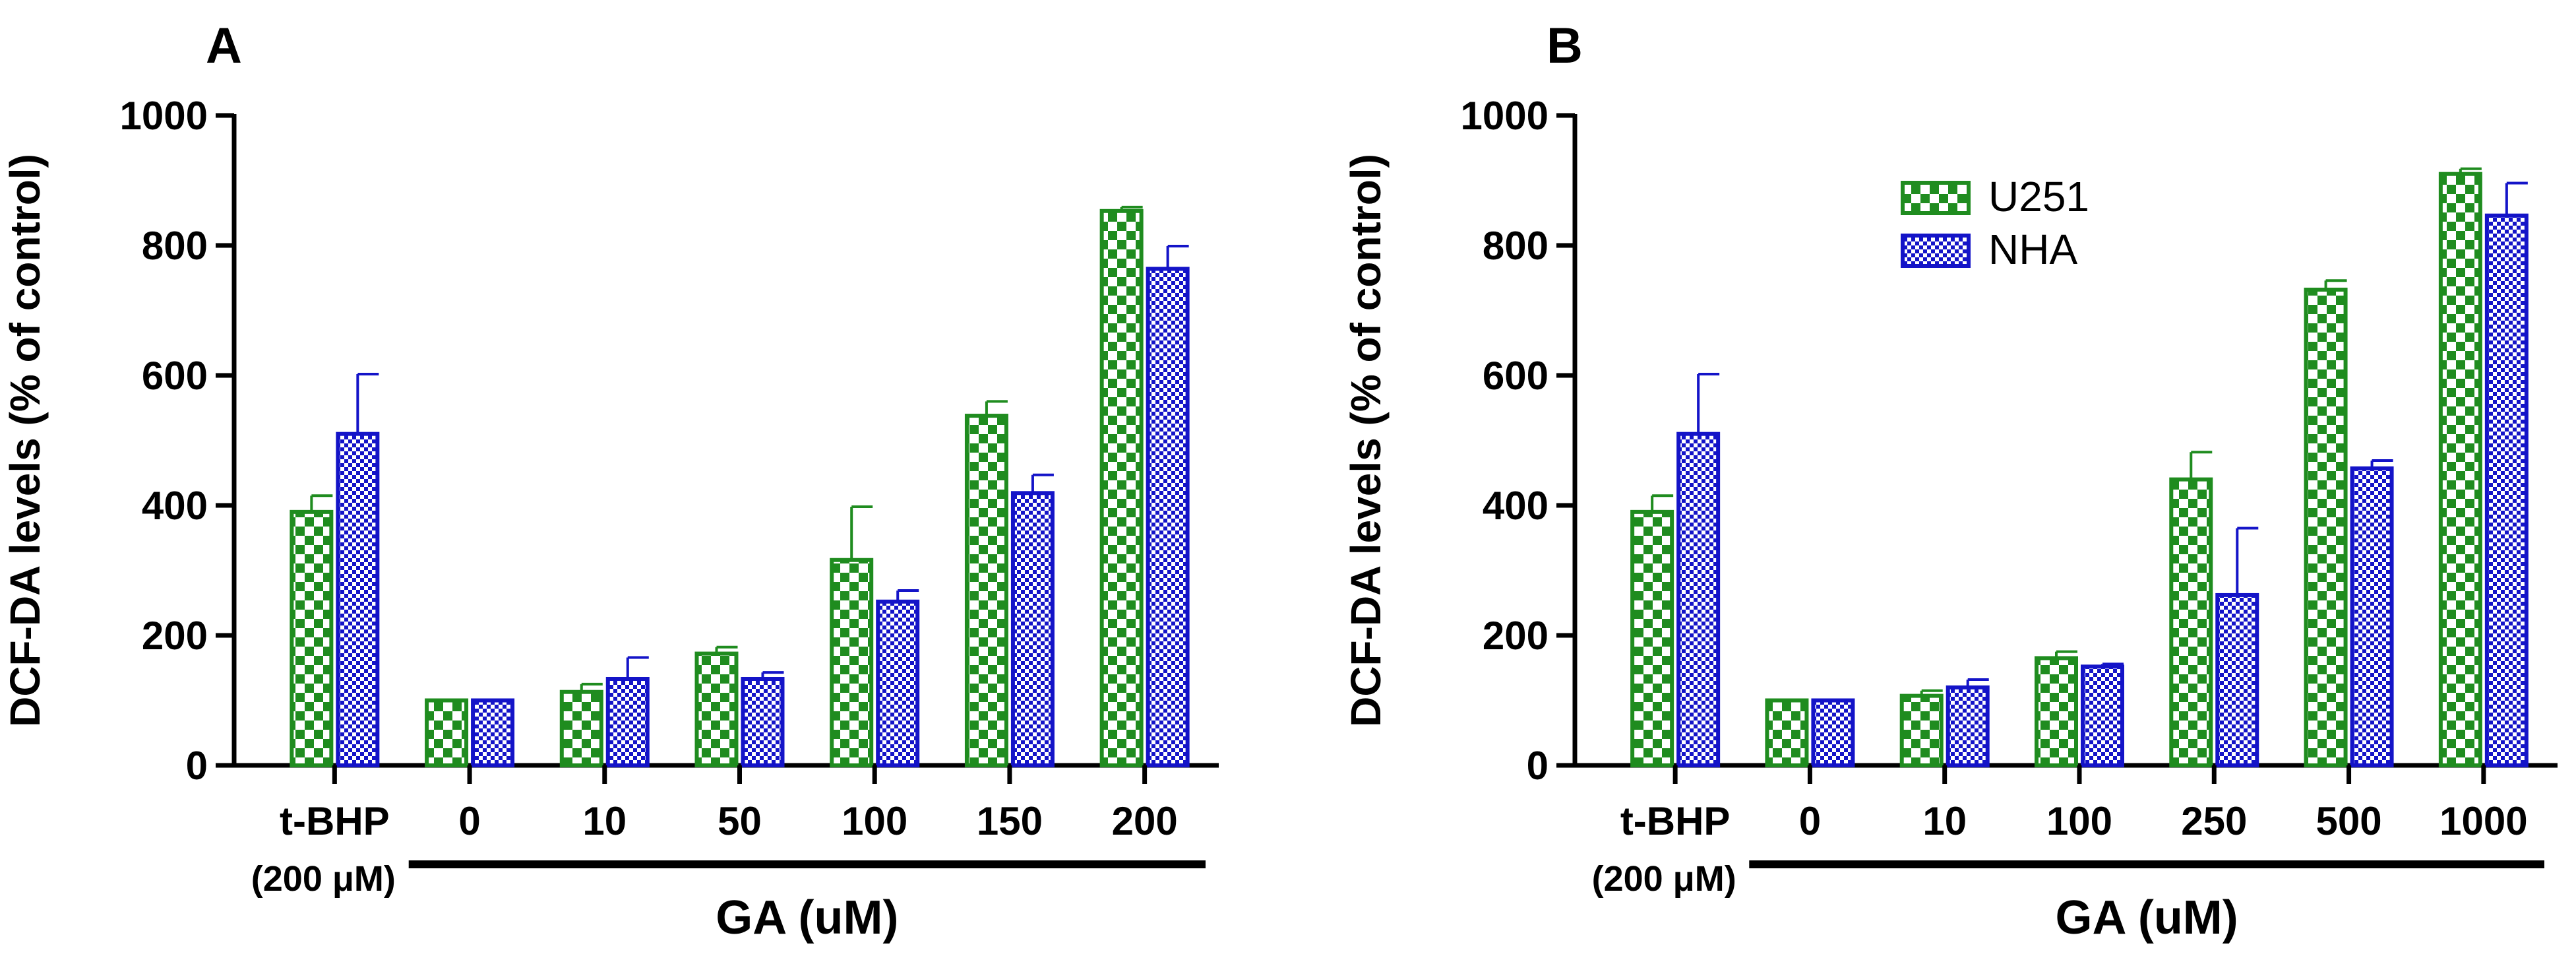  Describe the element at coordinates (224, 46) in the screenshot. I see `panel-label: A` at that location.